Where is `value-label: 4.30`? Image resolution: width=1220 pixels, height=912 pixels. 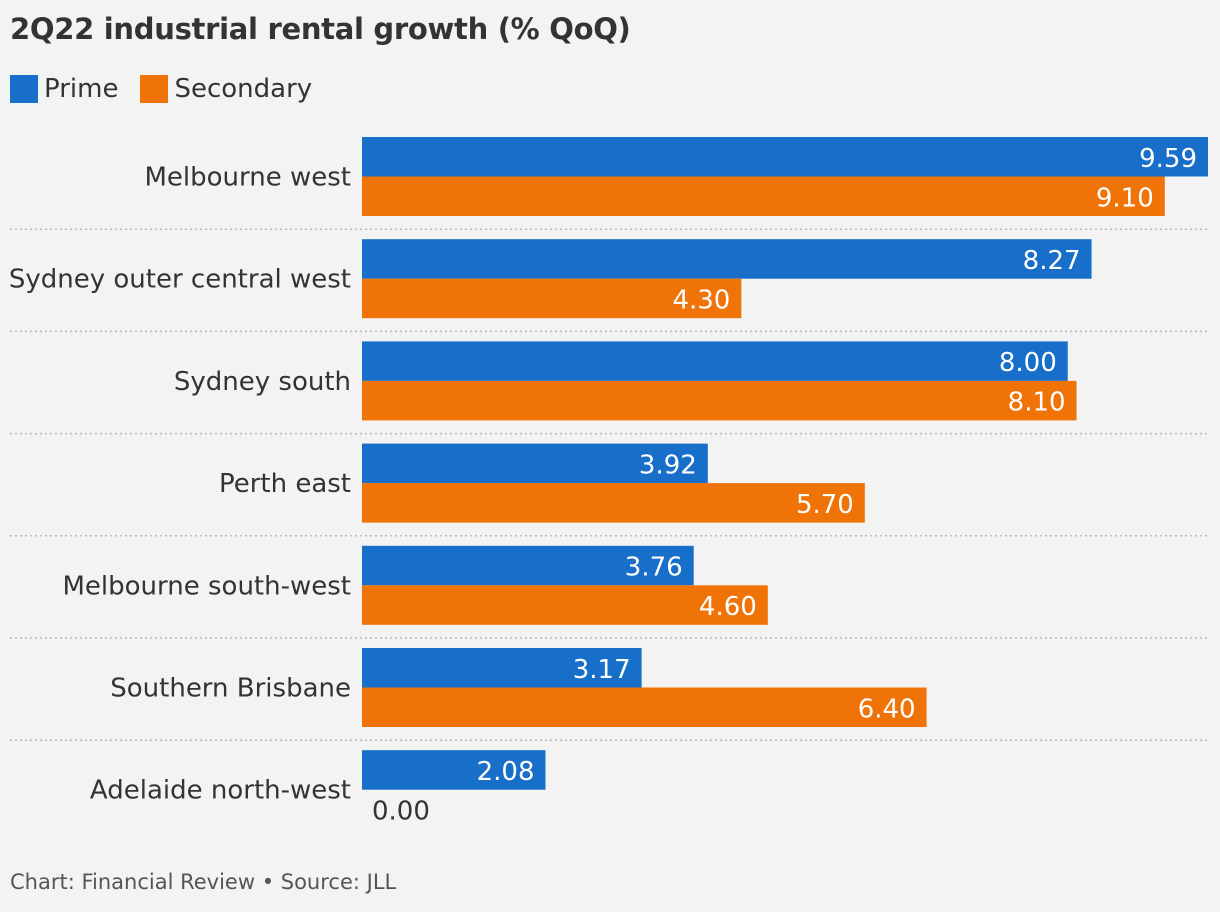
value-label: 4.30 is located at coordinates (701, 300).